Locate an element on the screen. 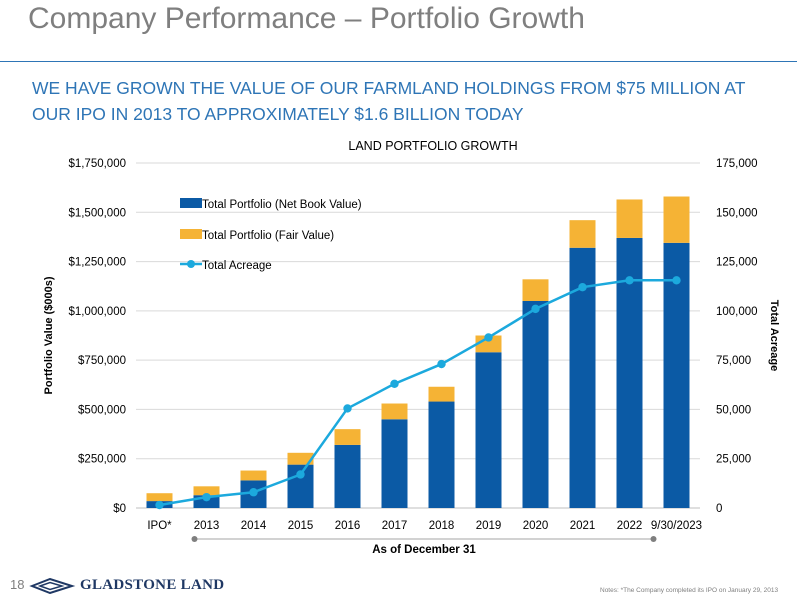 The width and height of the screenshot is (797, 603). y-tick-label: $0 is located at coordinates (119, 509).